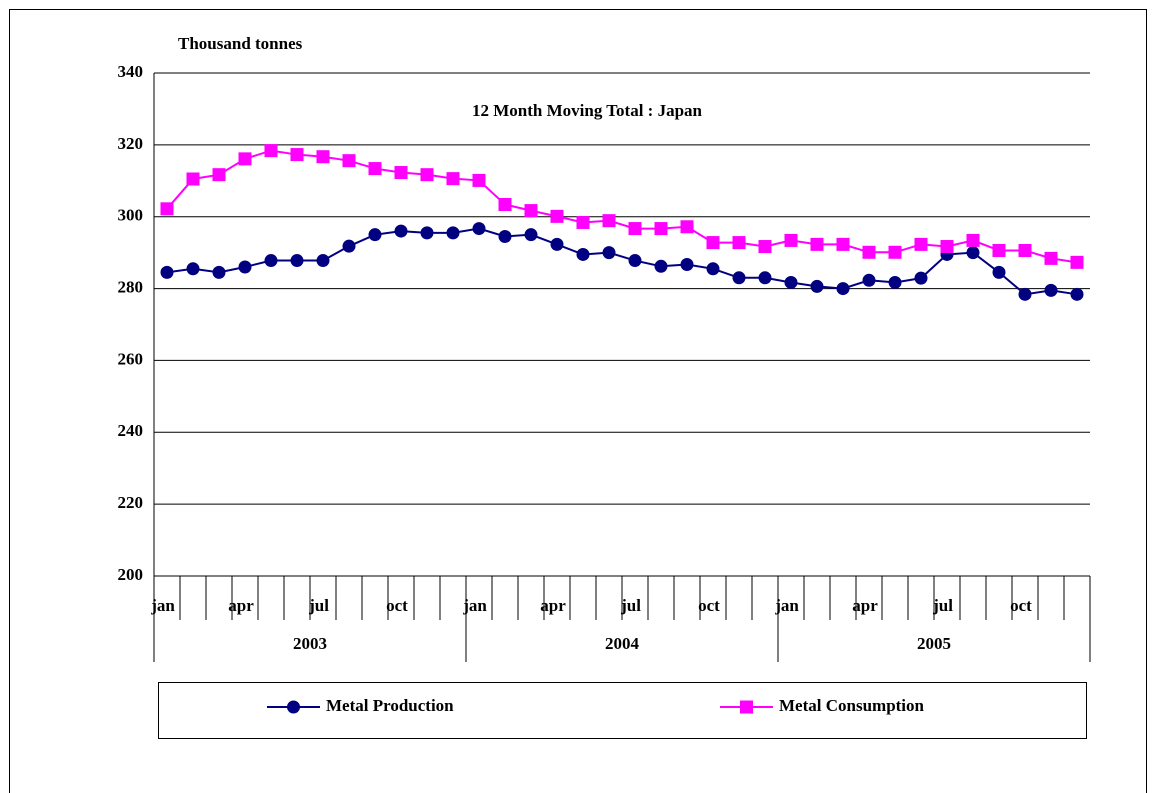 The image size is (1156, 793). What do you see at coordinates (131, 215) in the screenshot?
I see `y-tick-label: 300` at bounding box center [131, 215].